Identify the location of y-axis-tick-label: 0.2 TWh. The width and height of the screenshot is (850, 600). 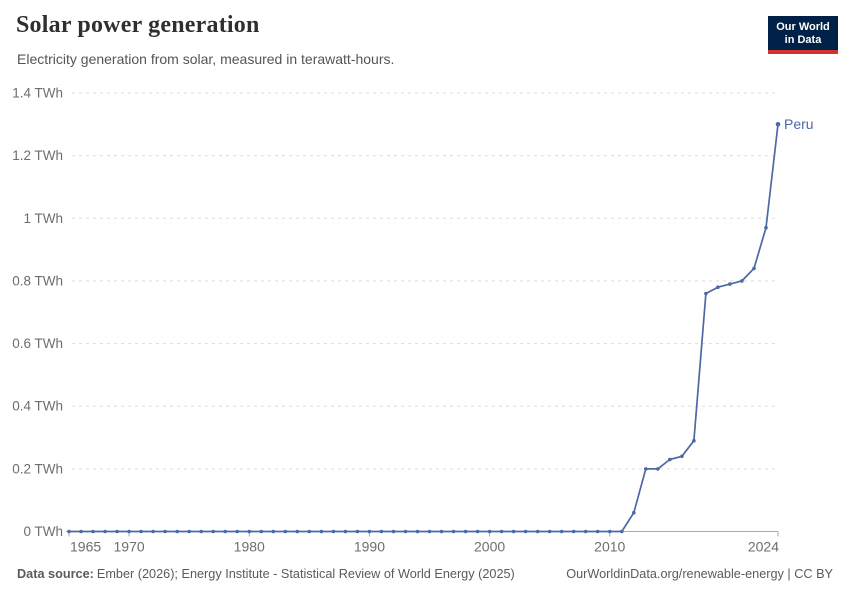
(37, 468).